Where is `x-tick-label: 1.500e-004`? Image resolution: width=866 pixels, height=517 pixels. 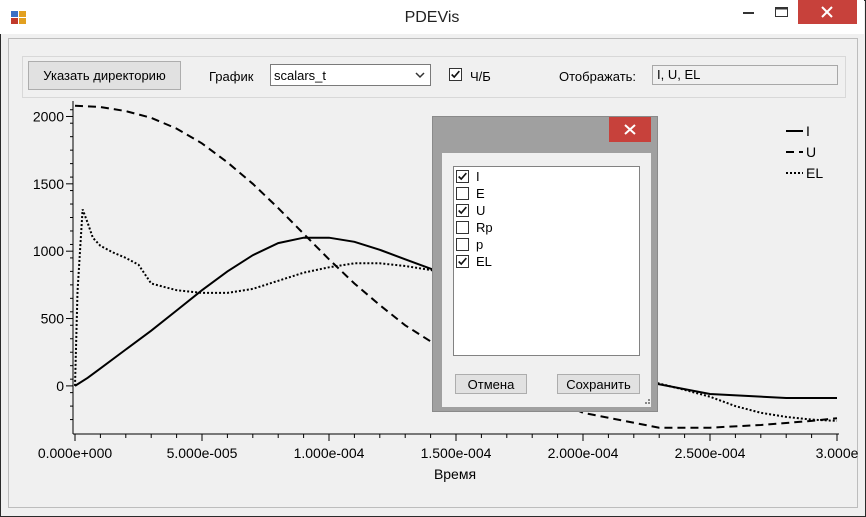
x-tick-label: 1.500e-004 is located at coordinates (456, 453).